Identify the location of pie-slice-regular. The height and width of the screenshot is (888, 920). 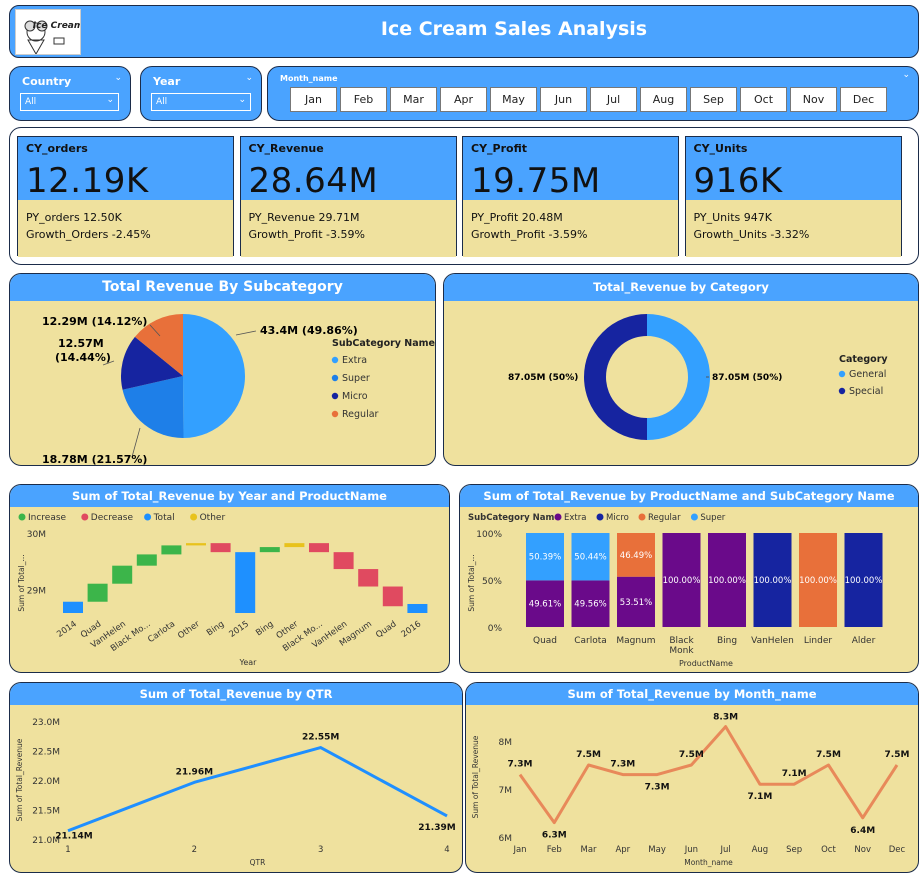
(158, 345).